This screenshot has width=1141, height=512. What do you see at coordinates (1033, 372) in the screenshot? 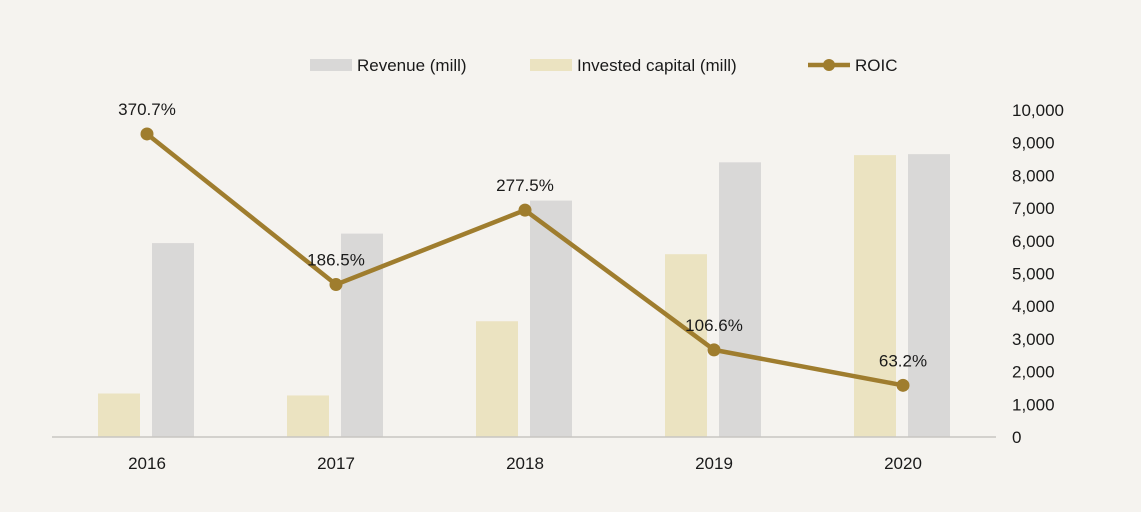
I see `y-tick-2: 2,000` at bounding box center [1033, 372].